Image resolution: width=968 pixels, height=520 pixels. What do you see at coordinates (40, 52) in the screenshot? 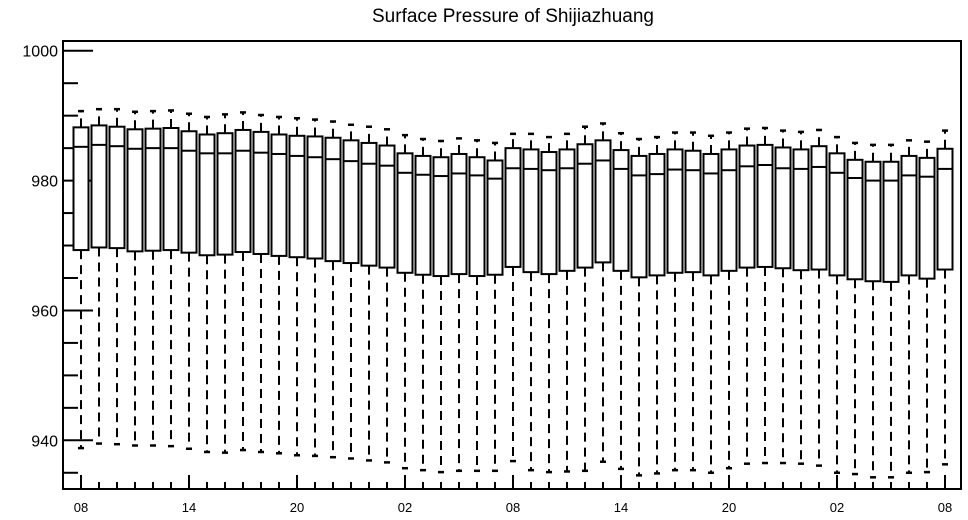
I see `y-tick-label: 1000` at bounding box center [40, 52].